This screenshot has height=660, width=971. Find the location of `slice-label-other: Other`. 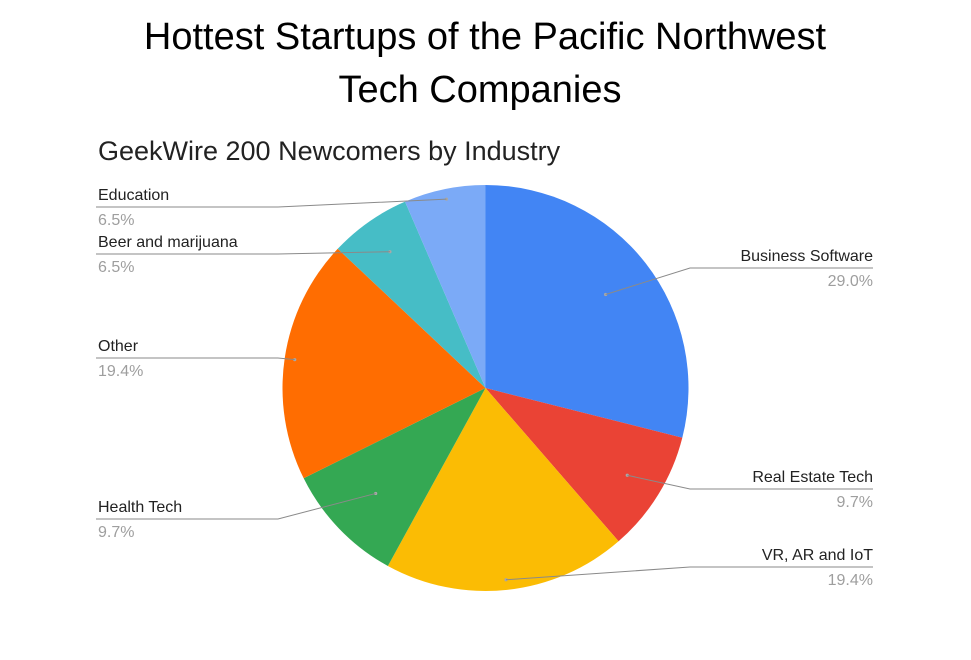

slice-label-other: Other is located at coordinates (118, 346).